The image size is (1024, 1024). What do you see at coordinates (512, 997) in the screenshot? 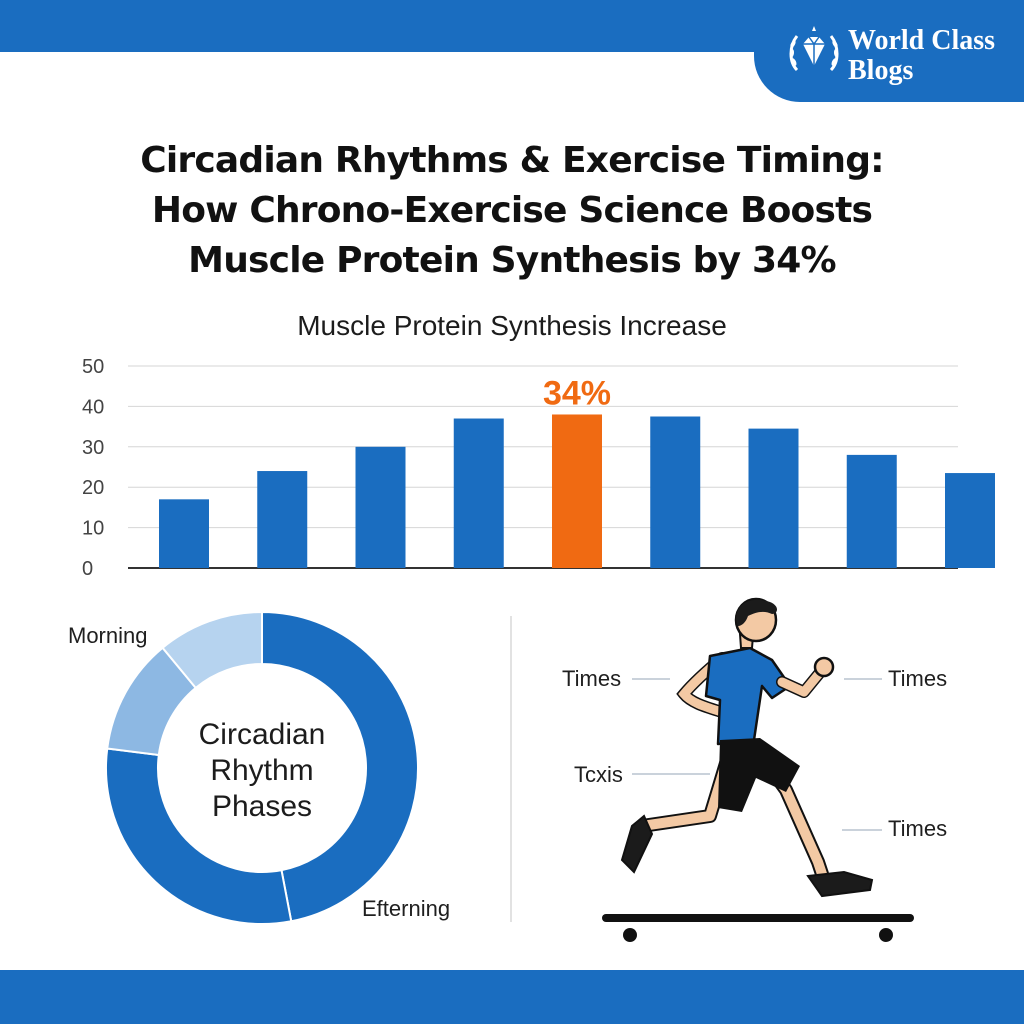
I see `bottom-banner` at bounding box center [512, 997].